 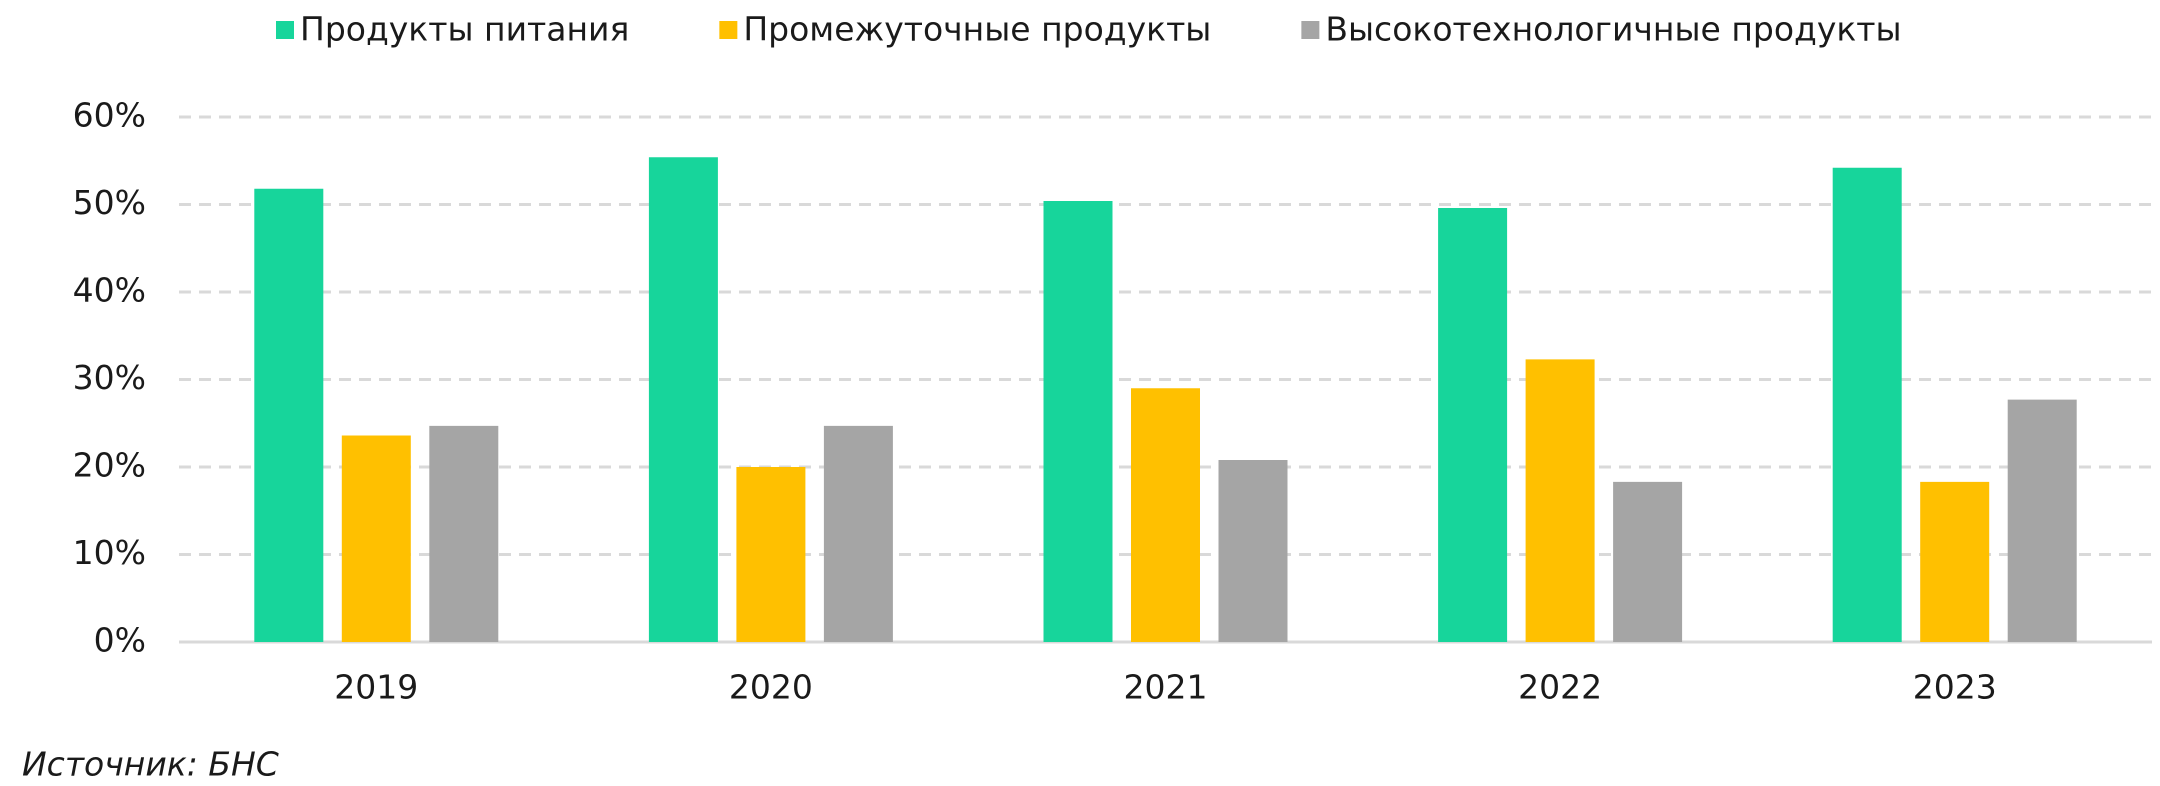 I want to click on x-tick-label: 2021, so click(x=1166, y=687).